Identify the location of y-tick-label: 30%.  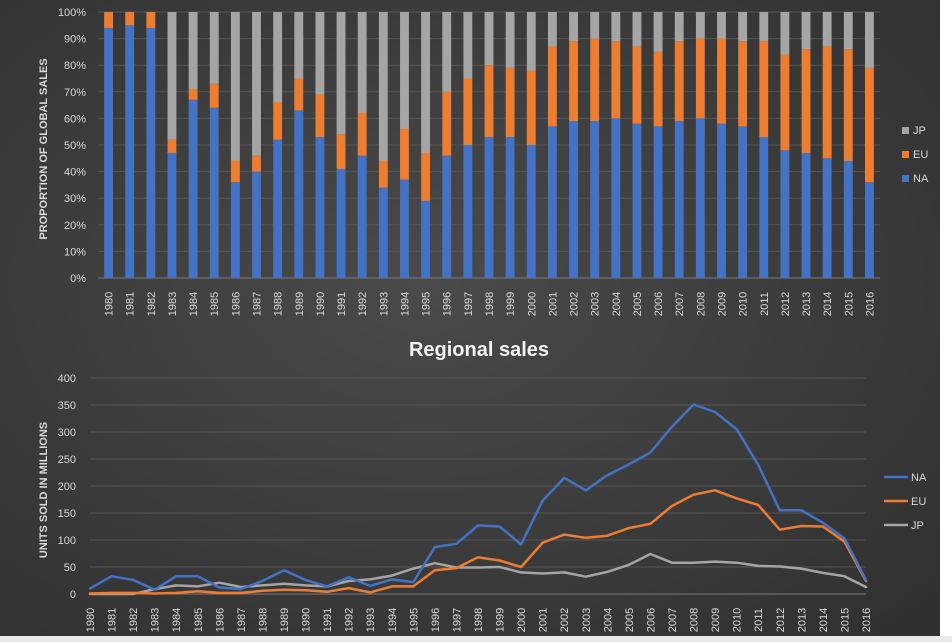
(75, 199).